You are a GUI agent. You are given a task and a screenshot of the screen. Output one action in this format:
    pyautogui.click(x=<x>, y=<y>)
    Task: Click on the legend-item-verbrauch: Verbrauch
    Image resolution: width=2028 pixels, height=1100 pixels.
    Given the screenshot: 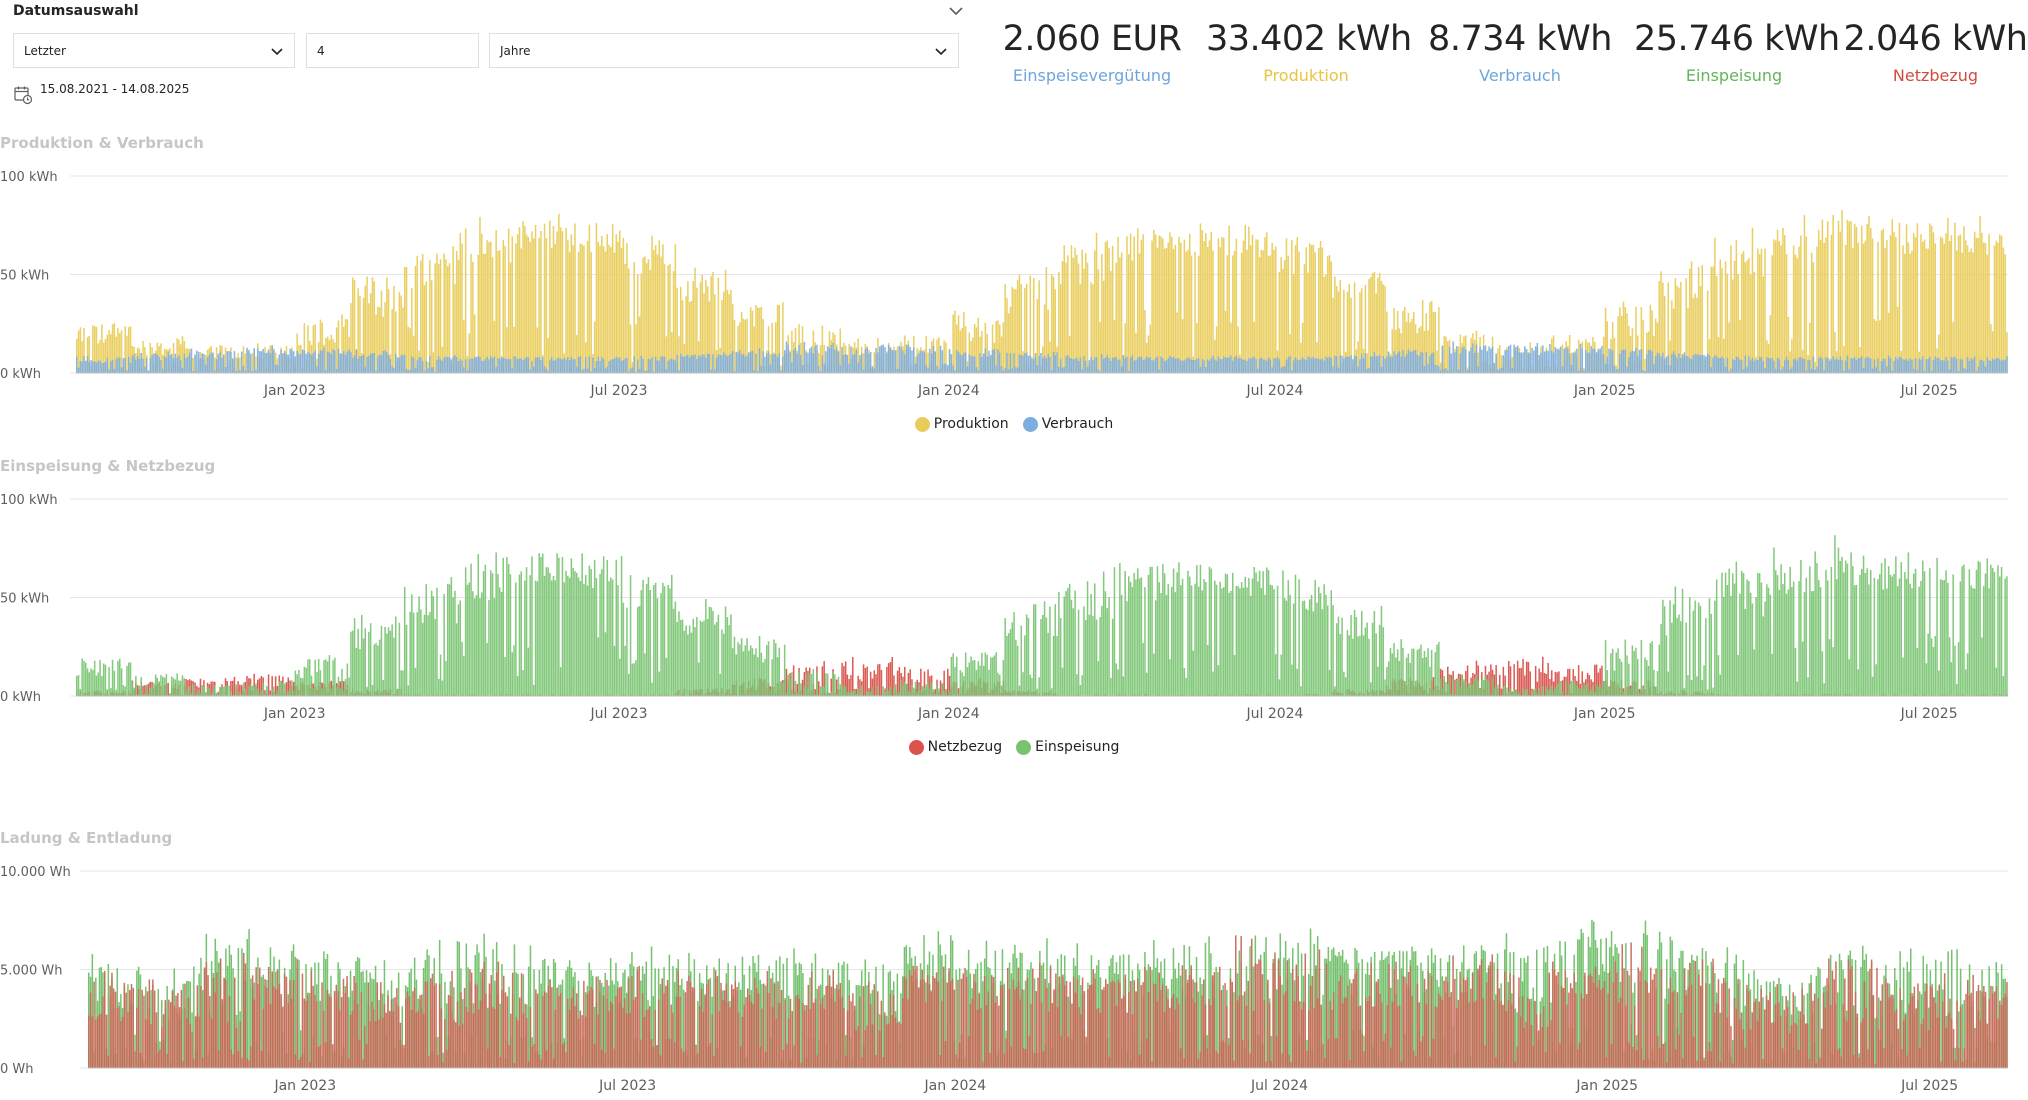 What is the action you would take?
    pyautogui.click(x=1067, y=424)
    